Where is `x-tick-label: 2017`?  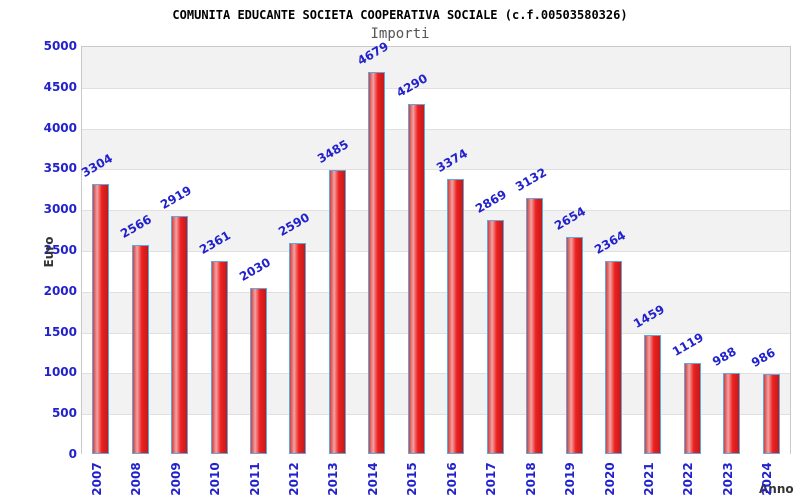 x-tick-label: 2017 is located at coordinates (491, 479).